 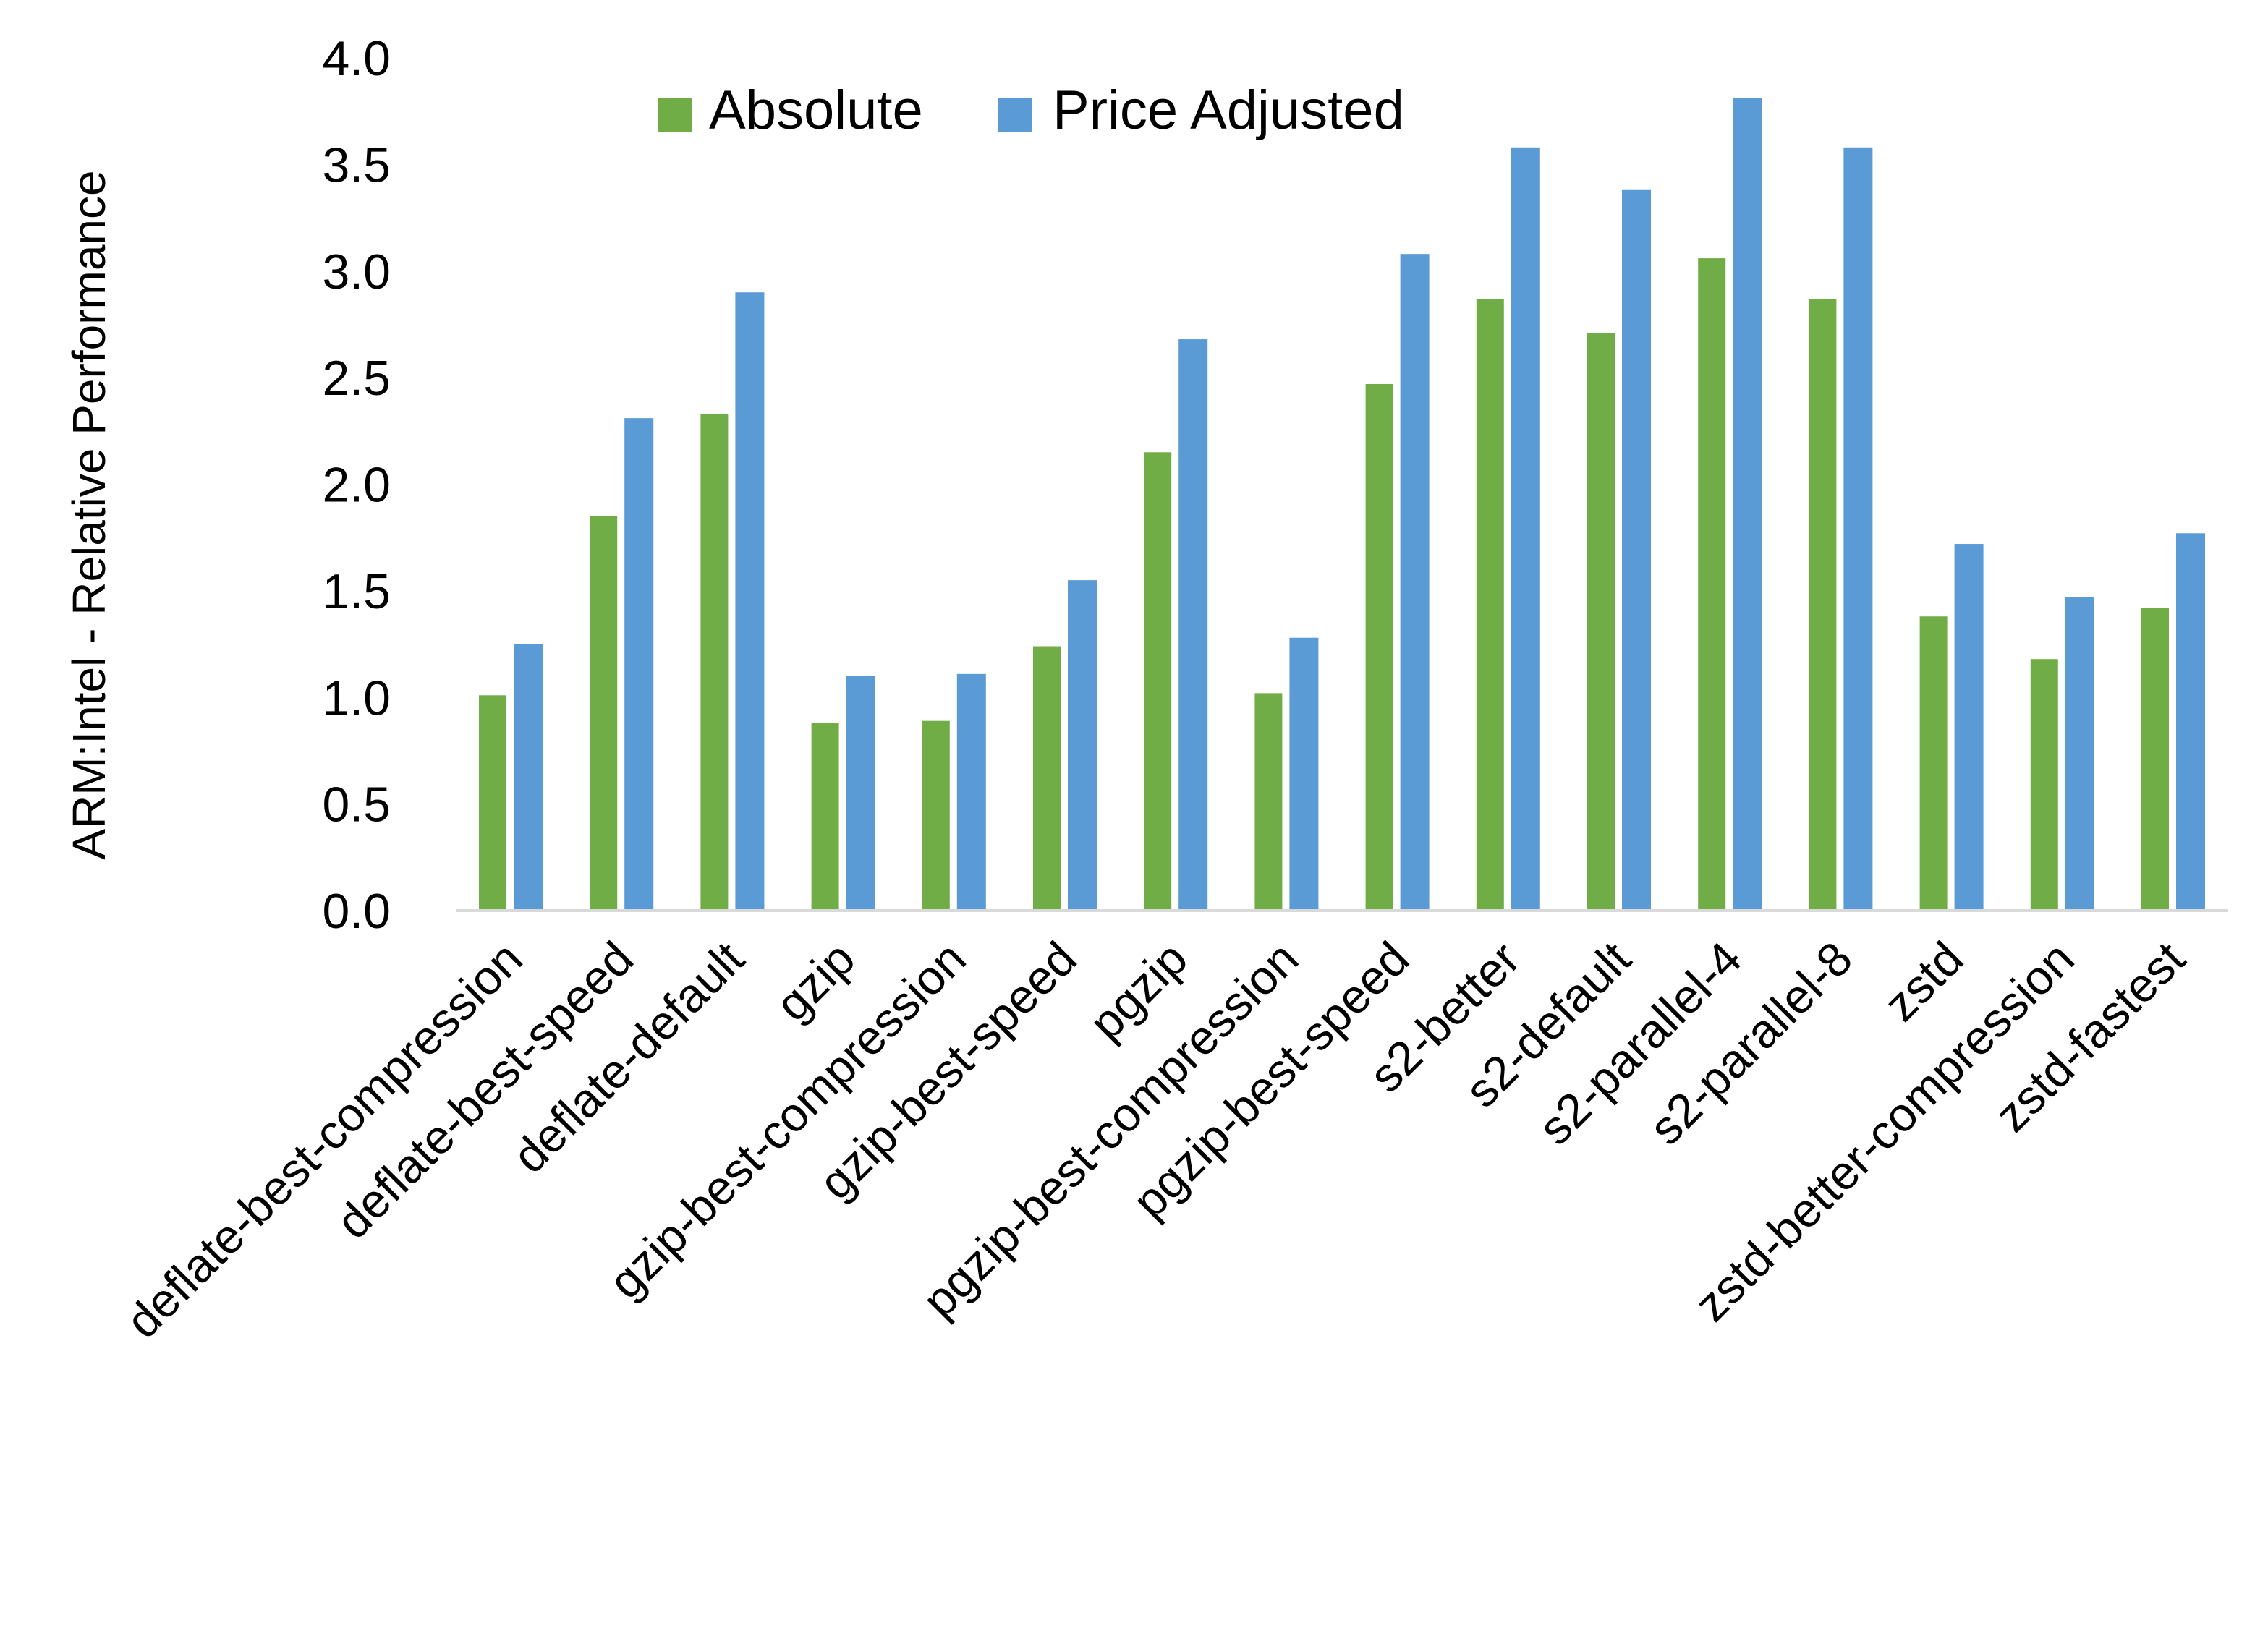 I want to click on bar-price-adjusted-pgzip-best-compression, so click(x=1304, y=774).